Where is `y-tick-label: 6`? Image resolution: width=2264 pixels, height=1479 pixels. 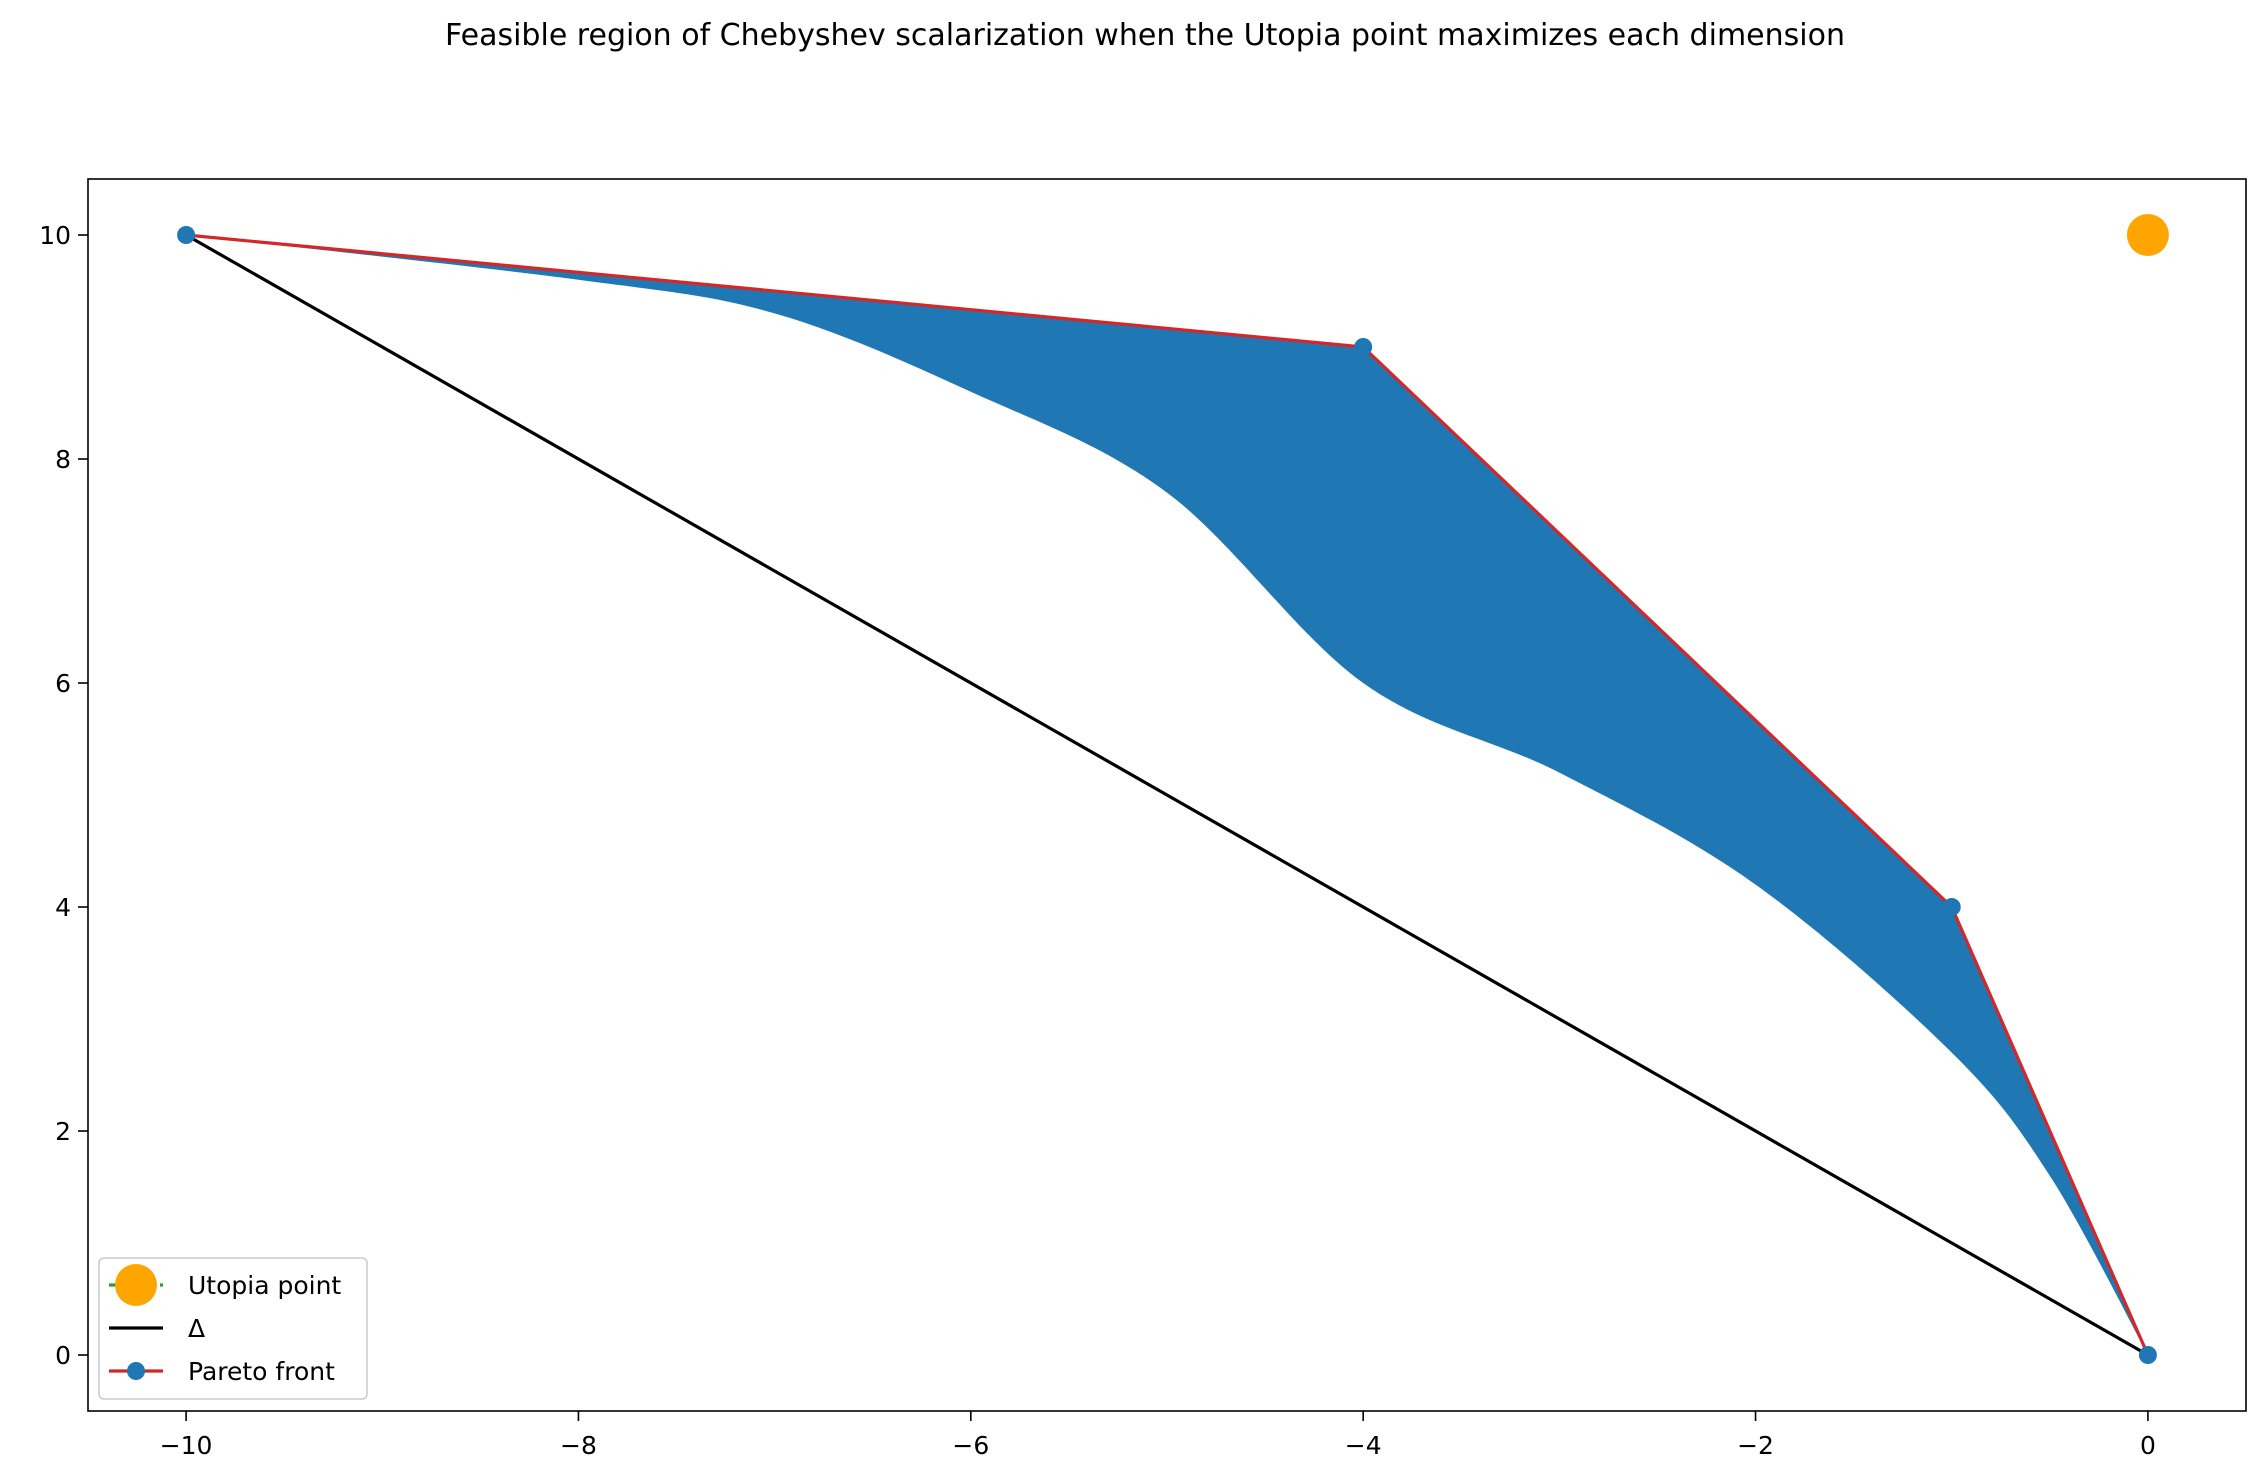
y-tick-label: 6 is located at coordinates (63, 683).